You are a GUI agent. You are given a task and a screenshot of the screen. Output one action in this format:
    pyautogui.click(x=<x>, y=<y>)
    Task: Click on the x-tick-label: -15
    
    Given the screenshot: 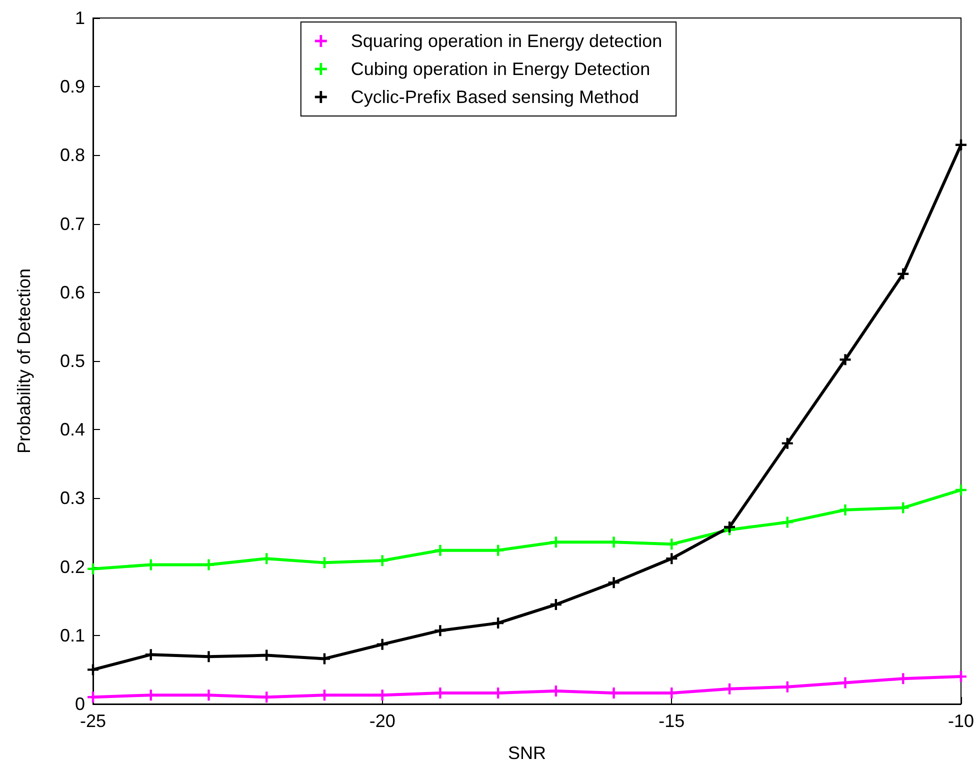 What is the action you would take?
    pyautogui.click(x=671, y=721)
    